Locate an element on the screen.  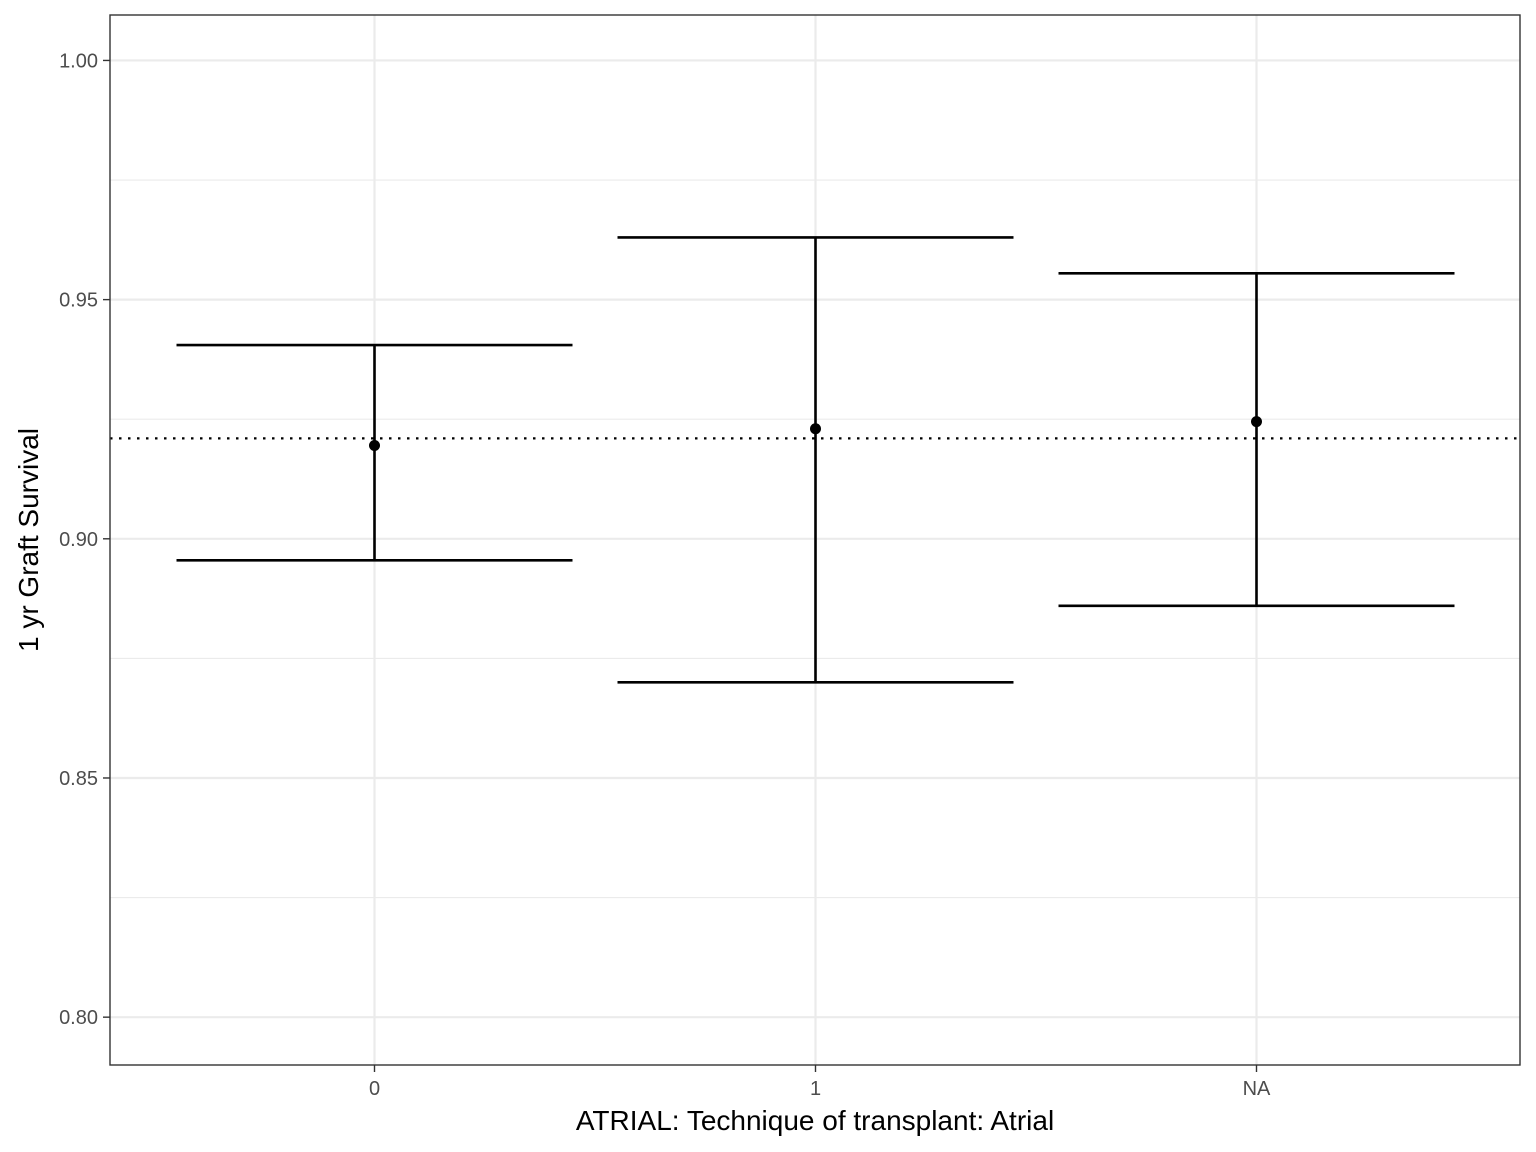
x-axis-title: ATRIAL: Technique of transplant: Atrial is located at coordinates (815, 1120).